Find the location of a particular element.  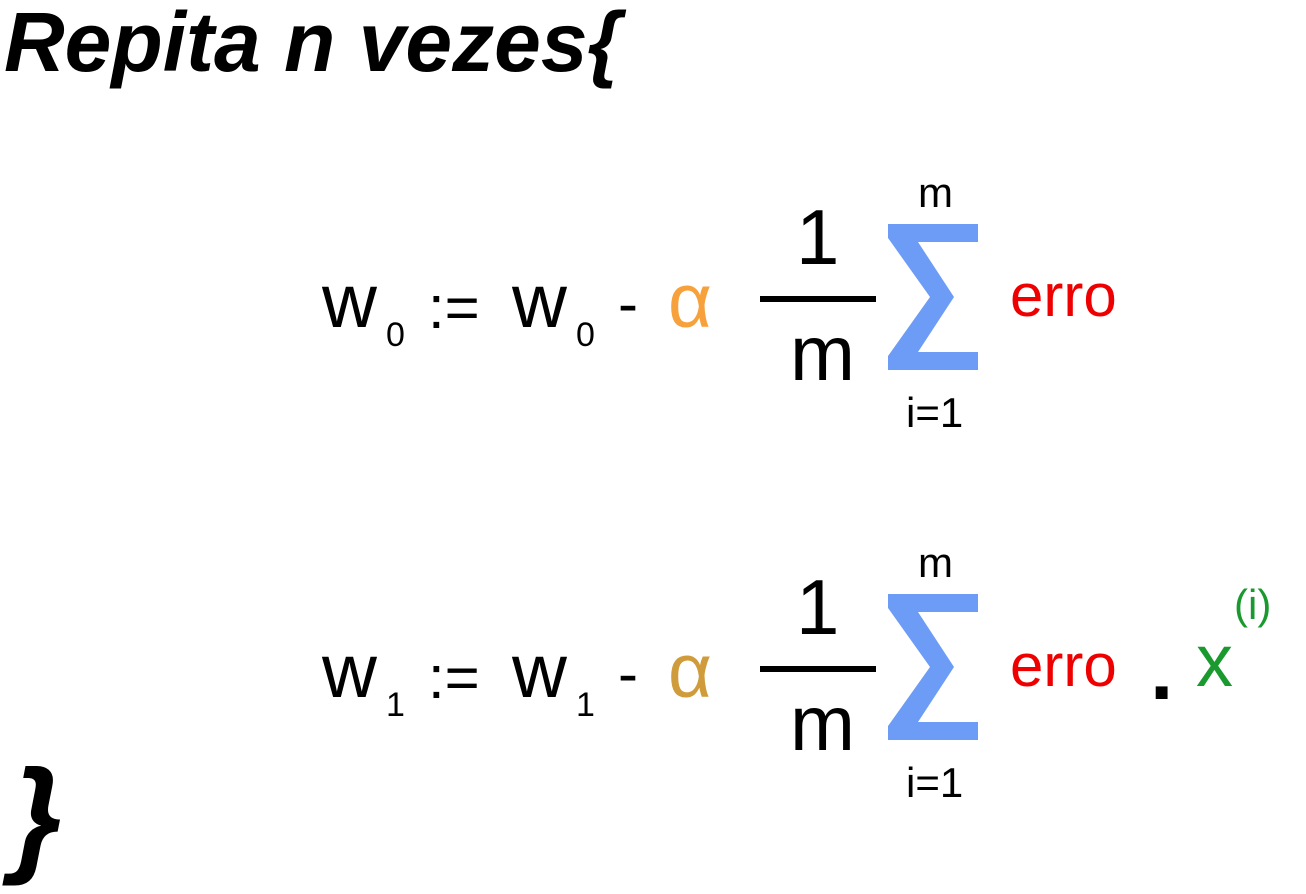

closing-brace: } is located at coordinates (37, 815).